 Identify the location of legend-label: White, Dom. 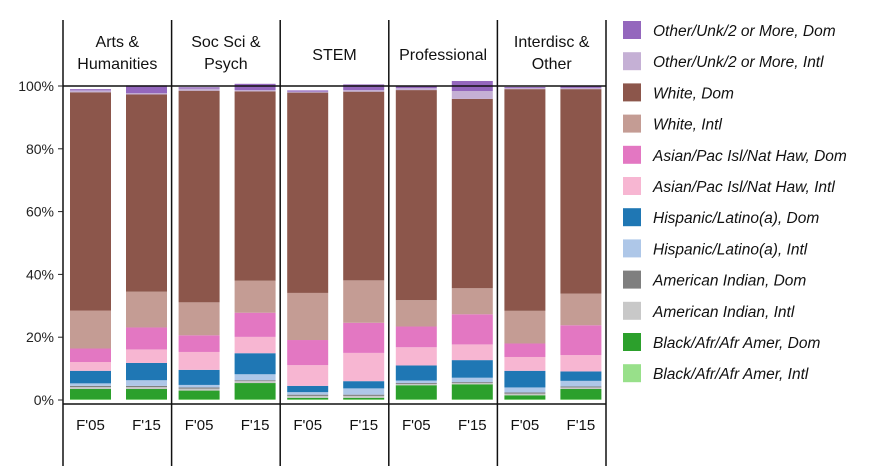
(693, 93).